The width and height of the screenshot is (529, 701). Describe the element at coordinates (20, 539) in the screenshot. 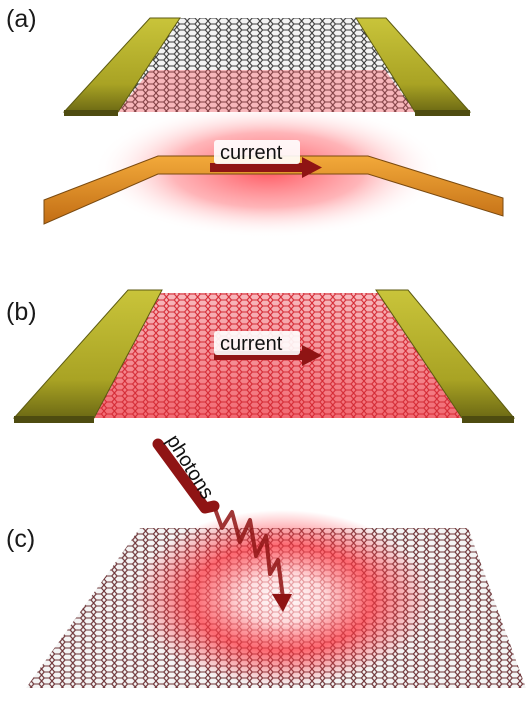

I see `panel-letter-c: (c)` at that location.